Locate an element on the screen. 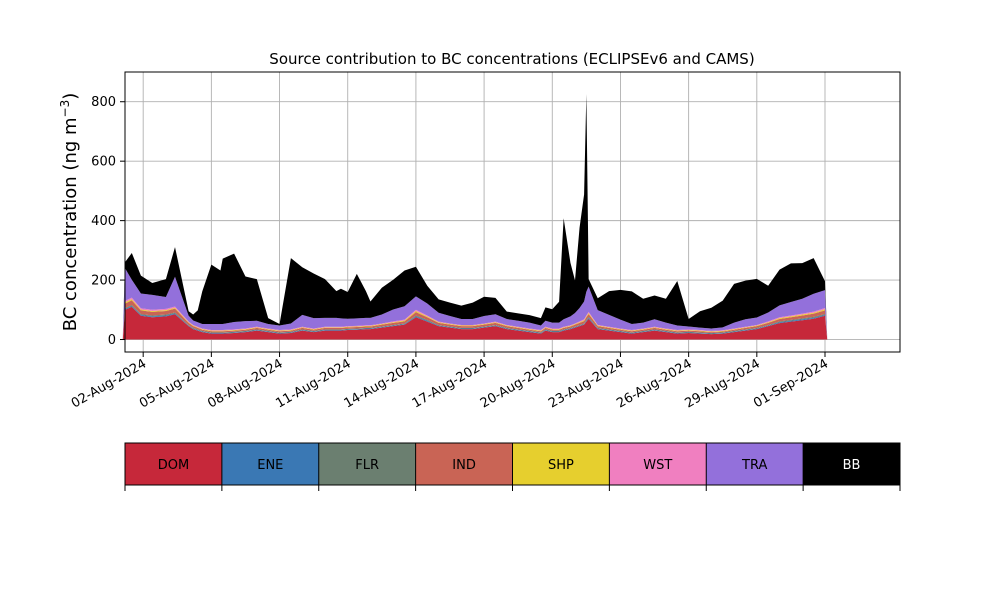 The width and height of the screenshot is (1000, 600). legend-label-shp: SHP is located at coordinates (561, 465).